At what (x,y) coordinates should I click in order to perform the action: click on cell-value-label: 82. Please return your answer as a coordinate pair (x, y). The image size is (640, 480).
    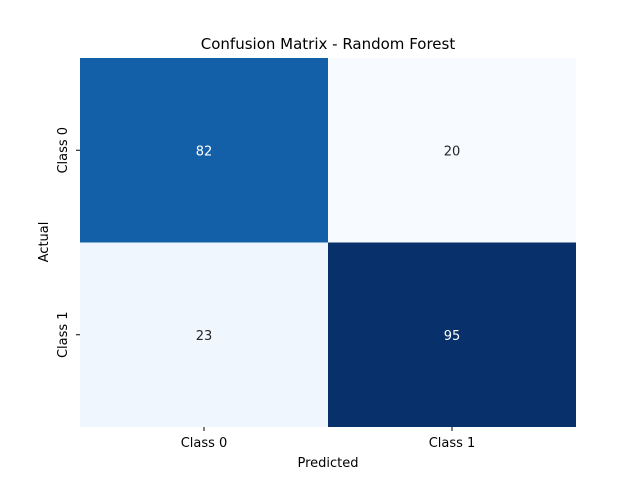
    Looking at the image, I should click on (204, 151).